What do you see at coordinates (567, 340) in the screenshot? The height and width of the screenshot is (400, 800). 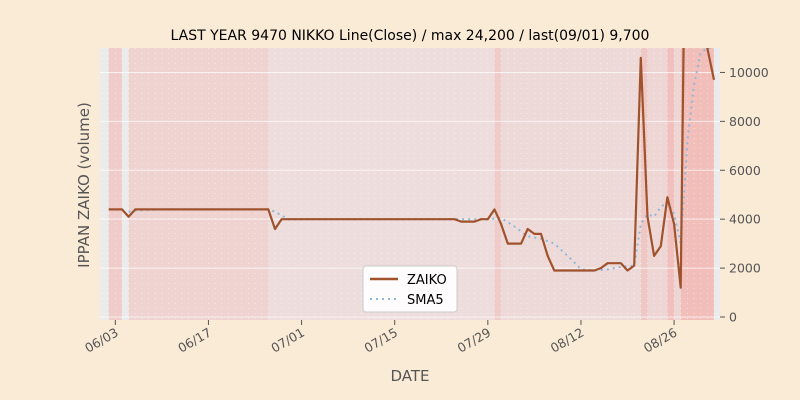 I see `x-tick-label: 08/12` at bounding box center [567, 340].